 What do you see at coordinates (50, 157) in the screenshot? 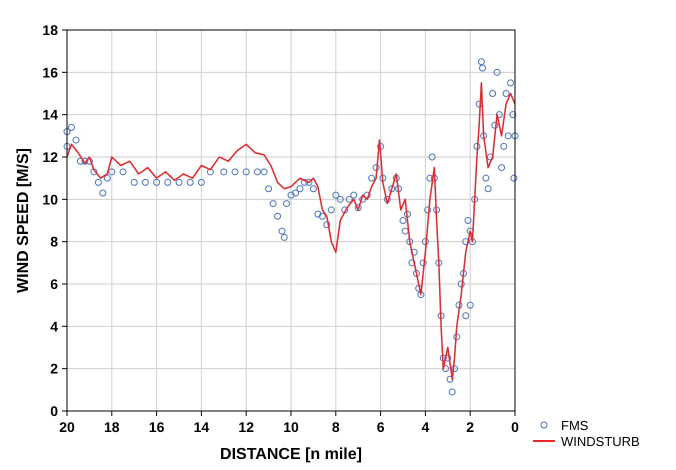
I see `y-tick-label: 12` at bounding box center [50, 157].